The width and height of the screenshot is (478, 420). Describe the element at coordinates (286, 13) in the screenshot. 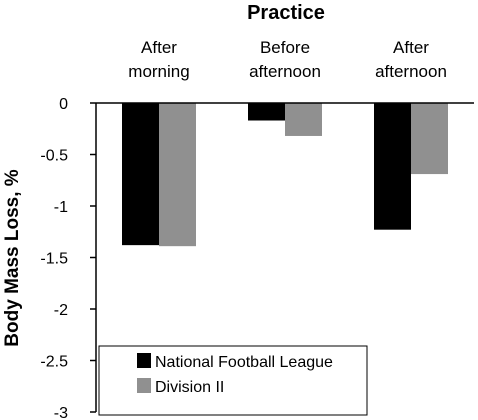

I see `chart-title: Practice` at that location.